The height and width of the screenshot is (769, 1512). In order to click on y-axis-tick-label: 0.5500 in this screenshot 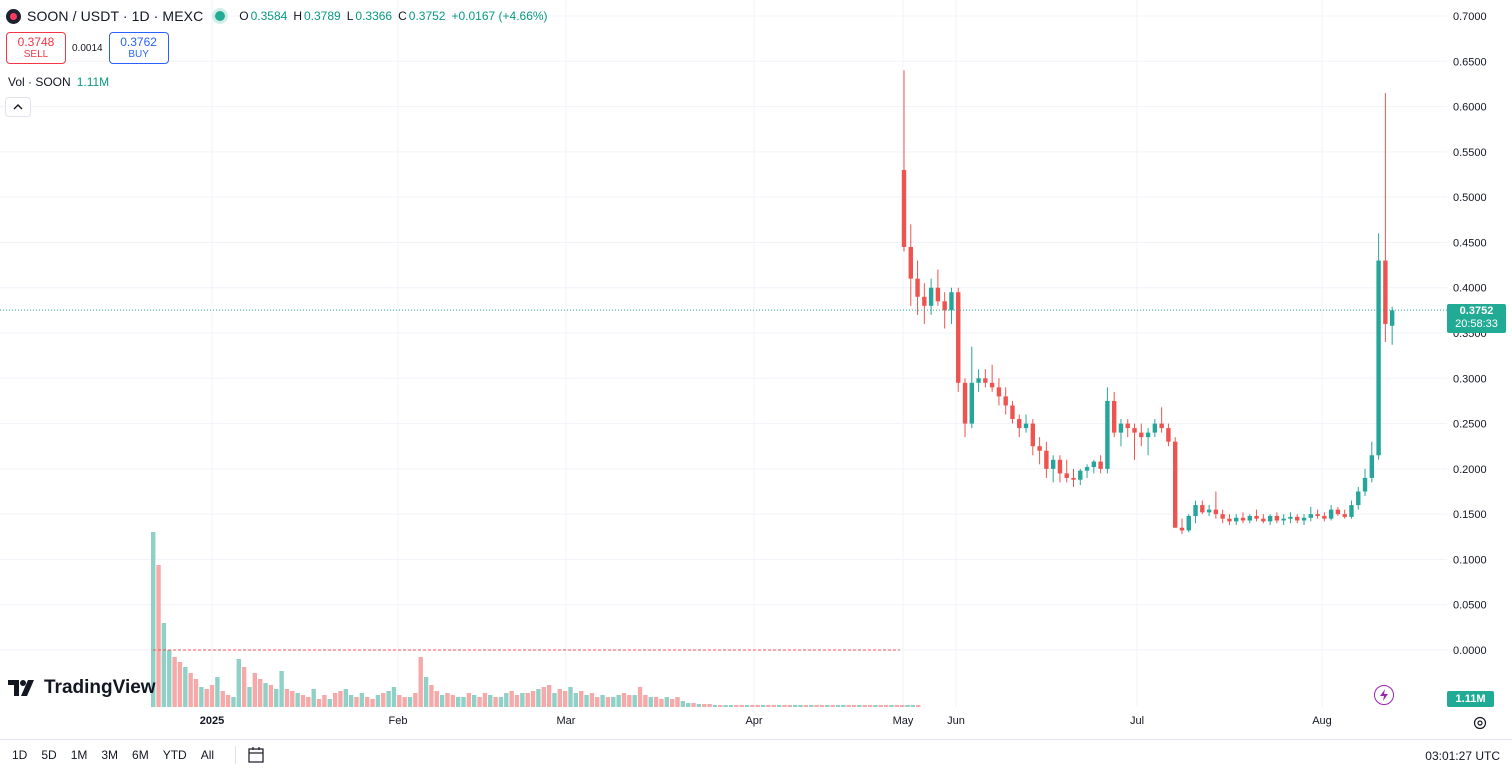, I will do `click(1470, 153)`.